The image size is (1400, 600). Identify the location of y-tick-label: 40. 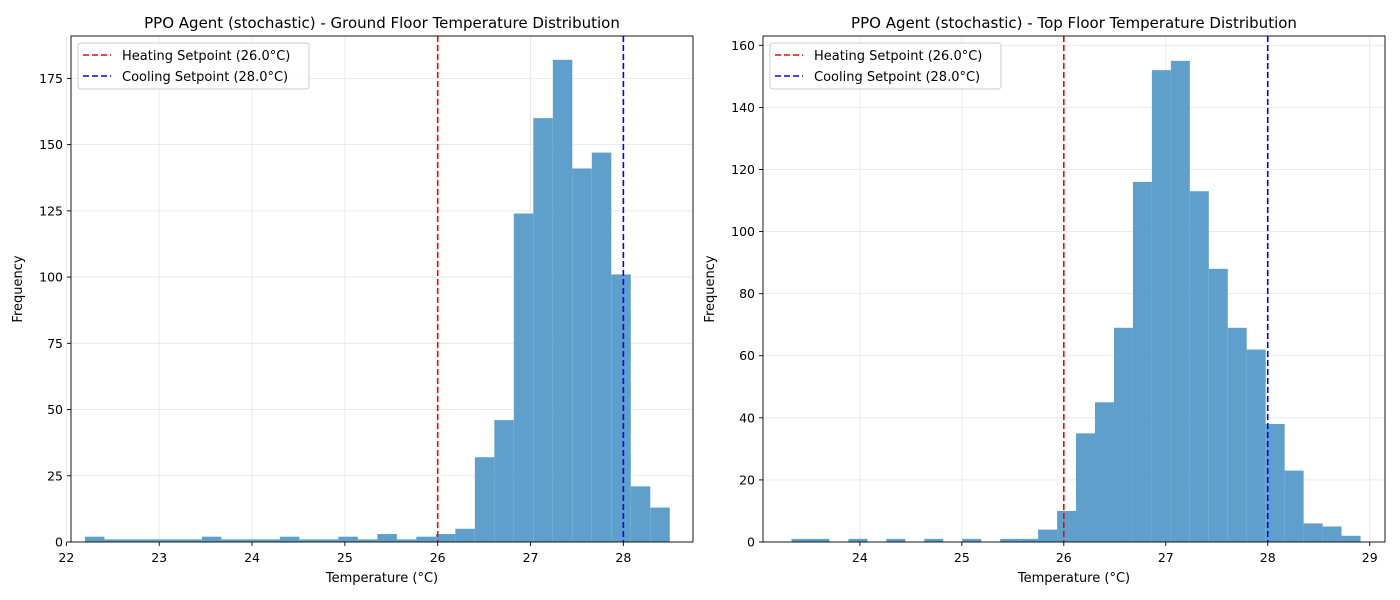
(747, 417).